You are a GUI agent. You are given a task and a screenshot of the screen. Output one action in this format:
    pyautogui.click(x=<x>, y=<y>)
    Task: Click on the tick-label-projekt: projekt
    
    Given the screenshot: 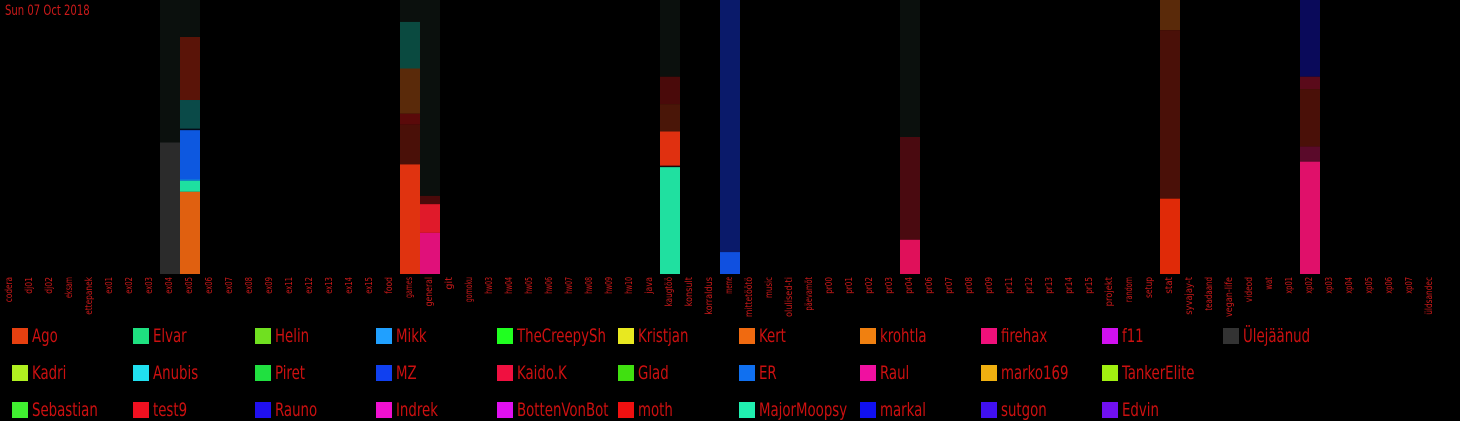 What is the action you would take?
    pyautogui.click(x=1109, y=292)
    